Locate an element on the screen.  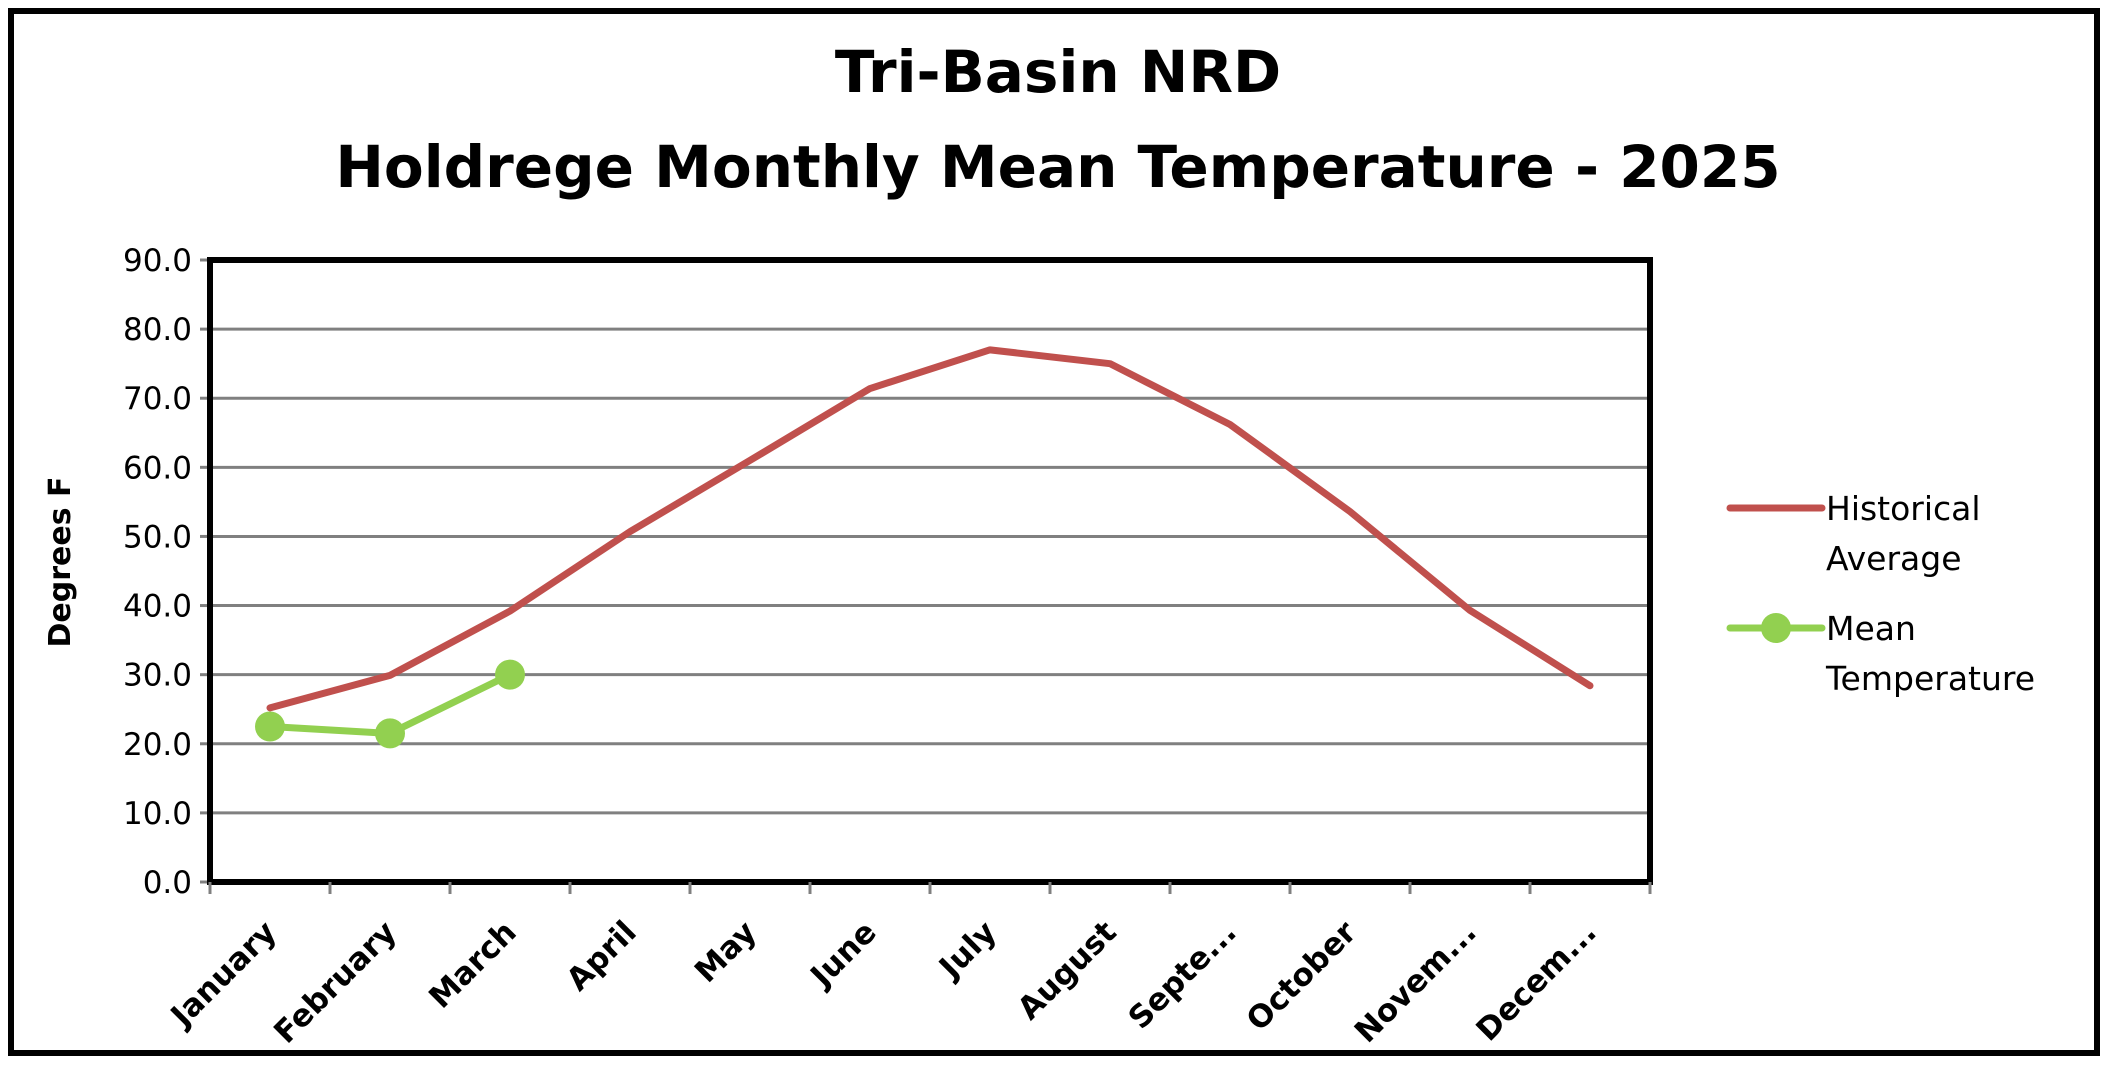
x-tick-label: October is located at coordinates (1302, 976).